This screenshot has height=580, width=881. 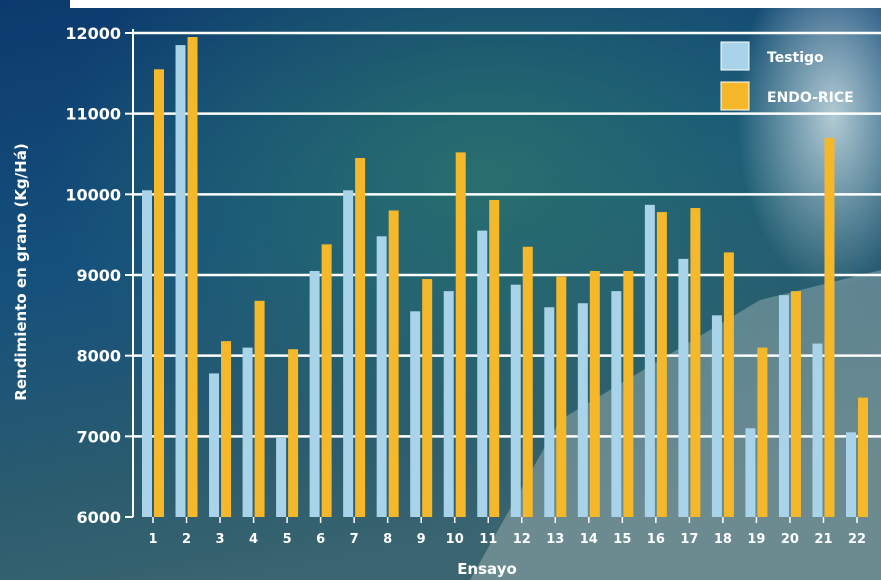 What do you see at coordinates (857, 539) in the screenshot?
I see `x-tick-label: 22` at bounding box center [857, 539].